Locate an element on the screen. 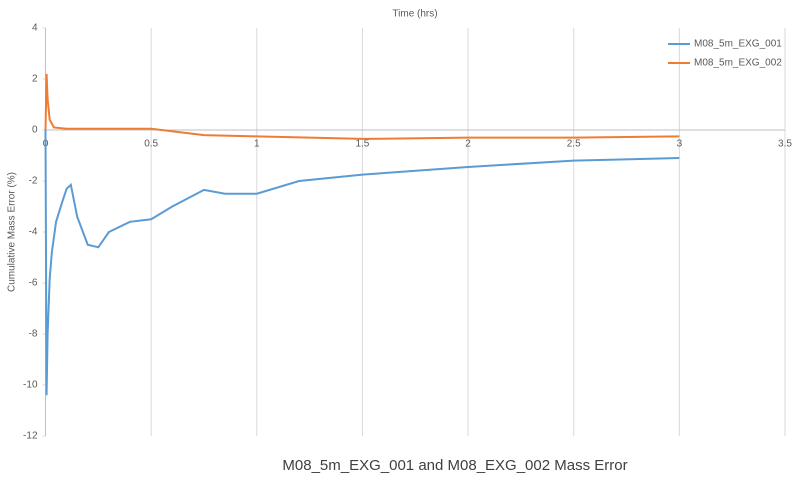  y-tick-label: 2 is located at coordinates (35, 79).